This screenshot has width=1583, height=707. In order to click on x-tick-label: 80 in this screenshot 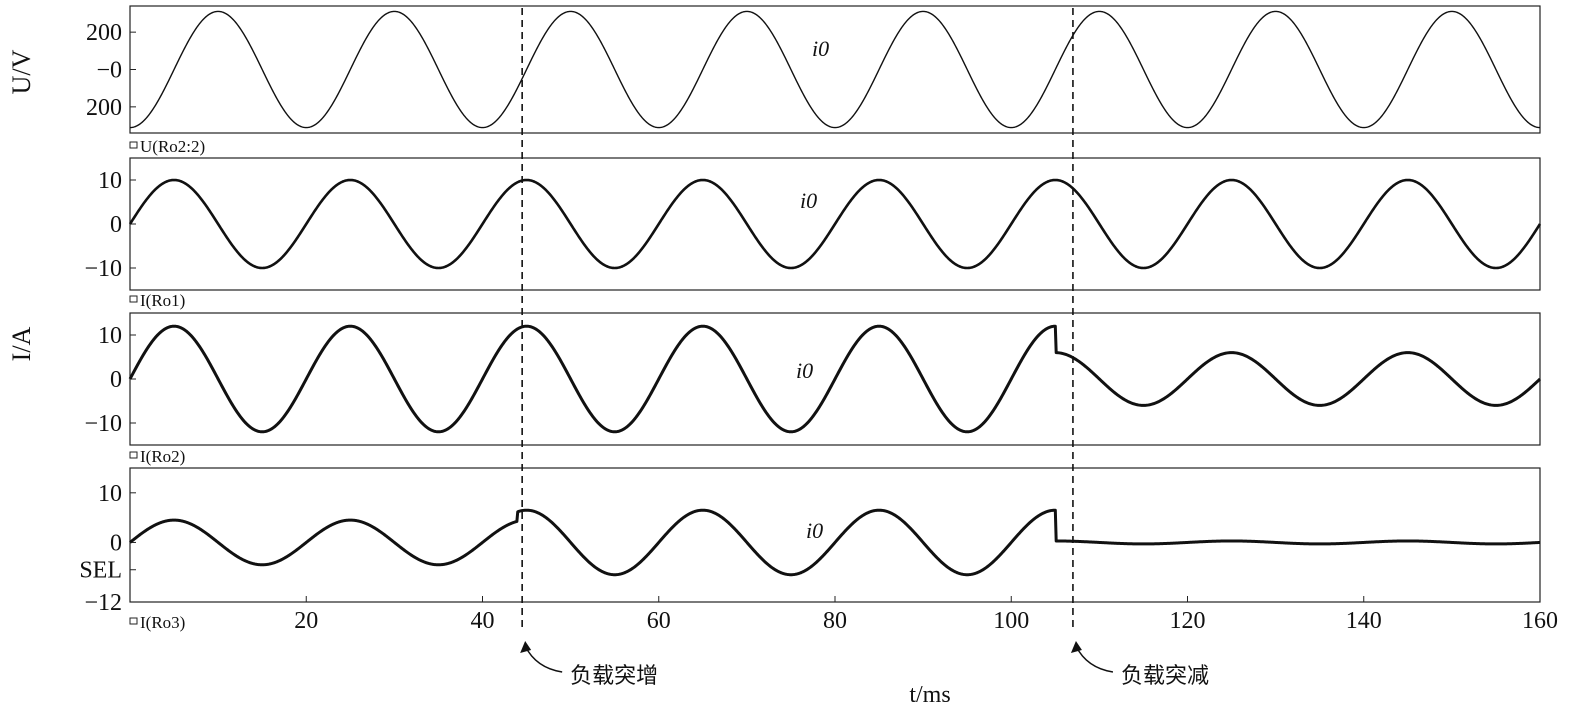, I will do `click(835, 621)`.